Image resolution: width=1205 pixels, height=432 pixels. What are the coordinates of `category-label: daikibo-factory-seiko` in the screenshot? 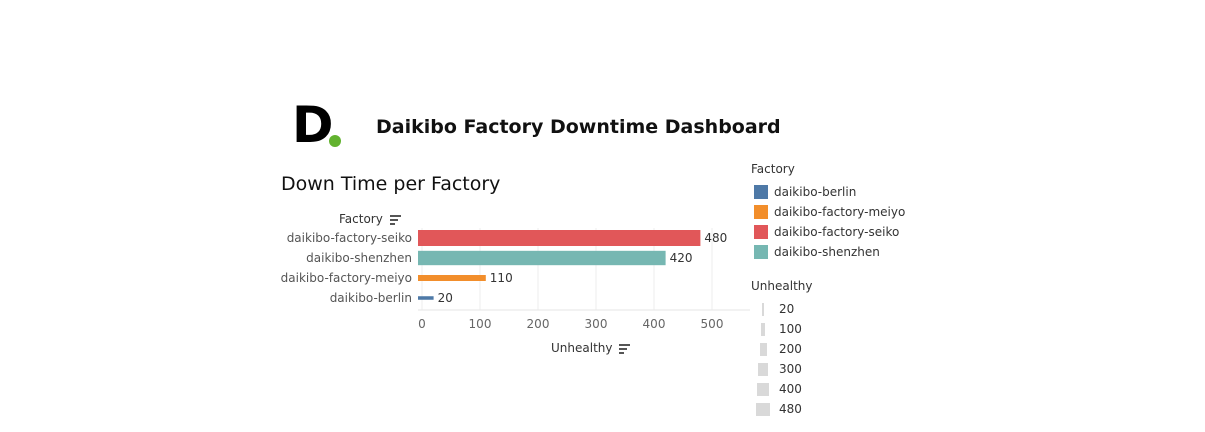 It's located at (349, 238).